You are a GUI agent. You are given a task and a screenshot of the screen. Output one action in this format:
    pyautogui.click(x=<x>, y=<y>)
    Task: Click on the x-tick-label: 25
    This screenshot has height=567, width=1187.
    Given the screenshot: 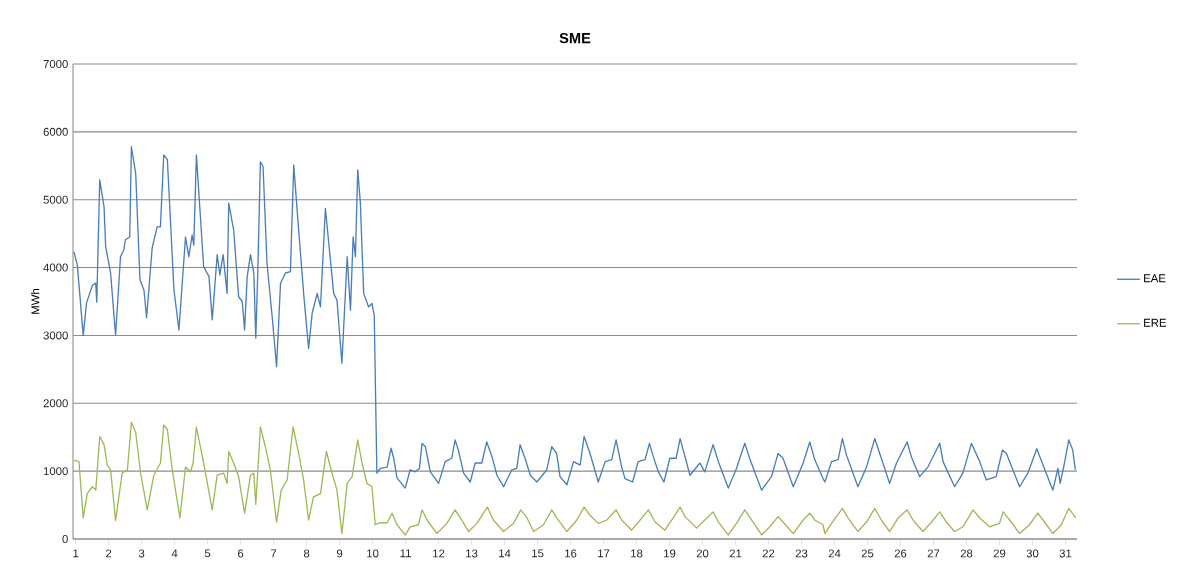 What is the action you would take?
    pyautogui.click(x=867, y=553)
    